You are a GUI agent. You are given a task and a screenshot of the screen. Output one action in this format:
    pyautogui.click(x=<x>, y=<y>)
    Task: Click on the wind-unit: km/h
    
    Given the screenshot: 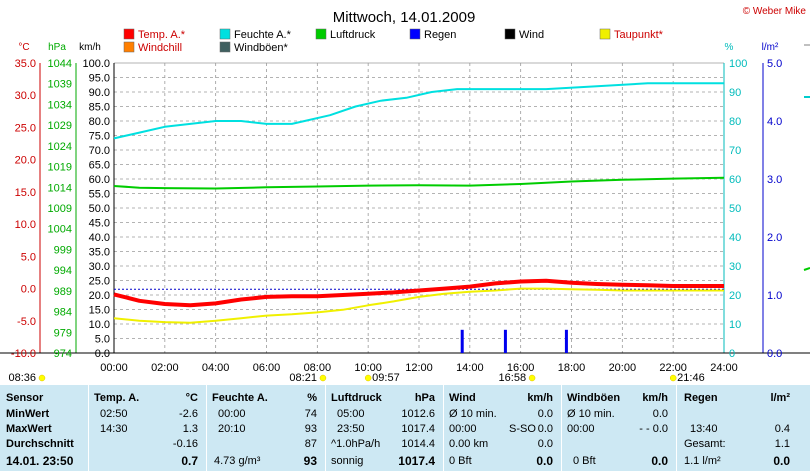 What is the action you would take?
    pyautogui.click(x=540, y=398)
    